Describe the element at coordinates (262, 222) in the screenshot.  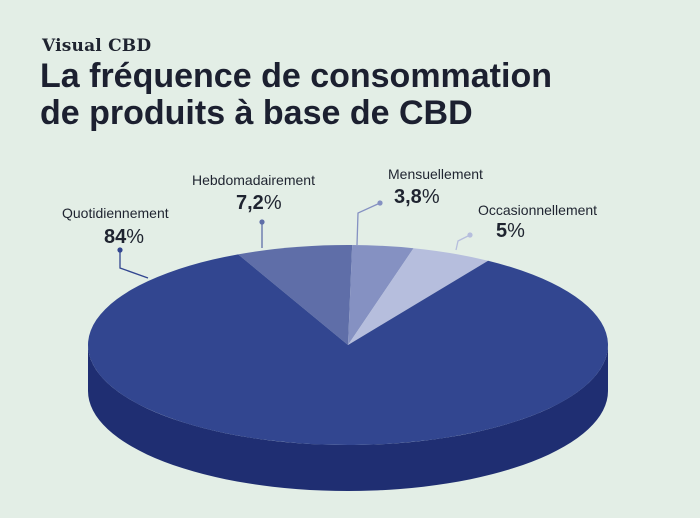
I see `leader-dot-hebdomadairement` at that location.